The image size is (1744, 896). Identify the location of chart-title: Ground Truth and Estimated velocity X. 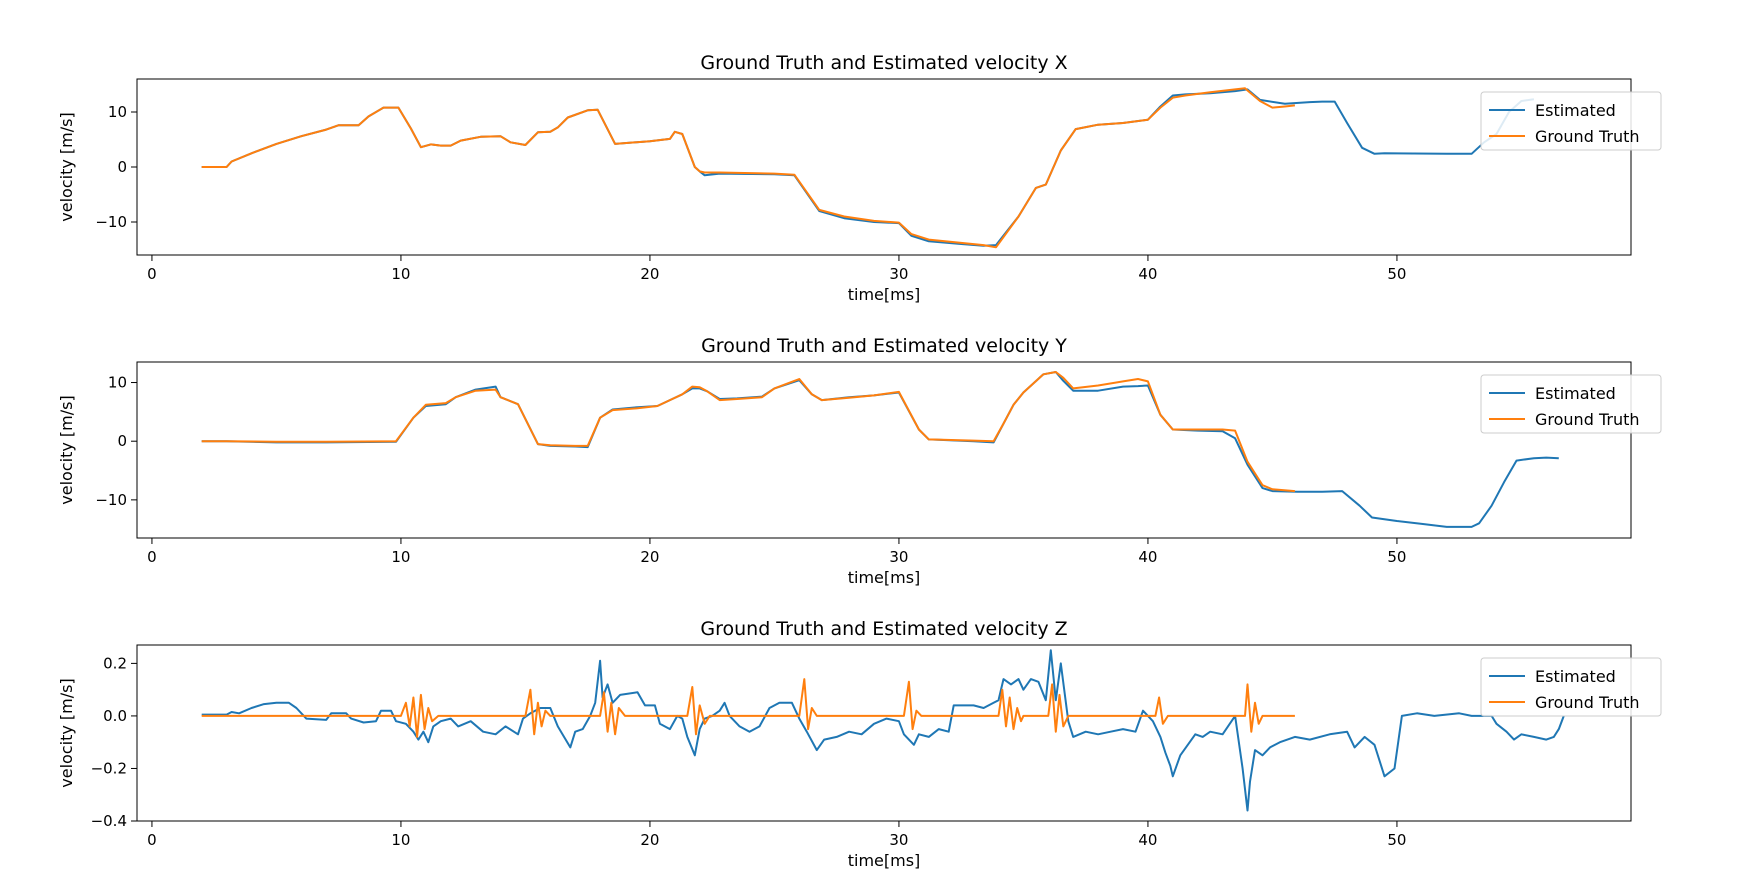
(883, 63).